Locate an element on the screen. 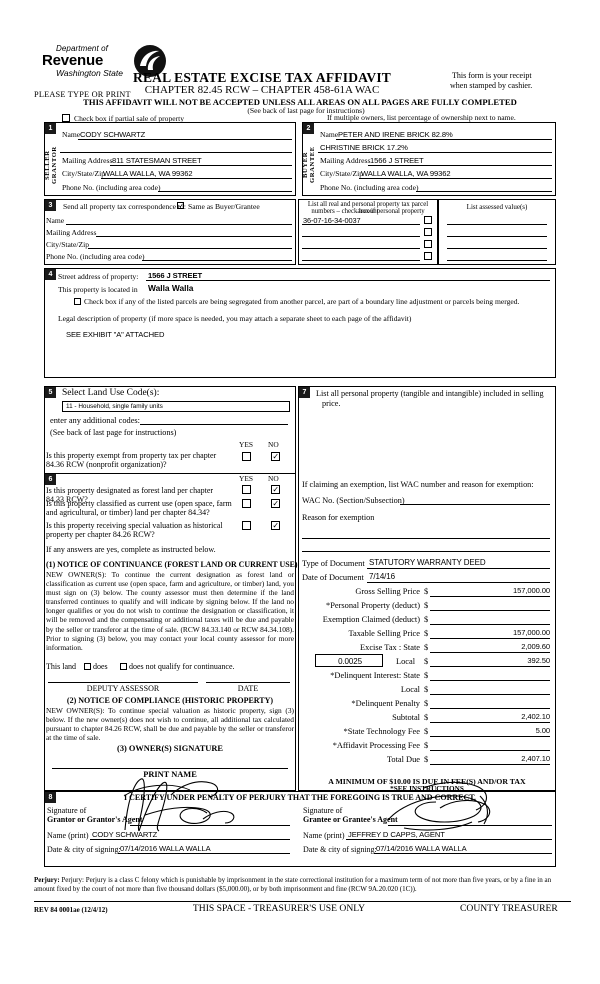 This screenshot has width=600, height=984. assessor-date-label: DATE is located at coordinates (248, 688).